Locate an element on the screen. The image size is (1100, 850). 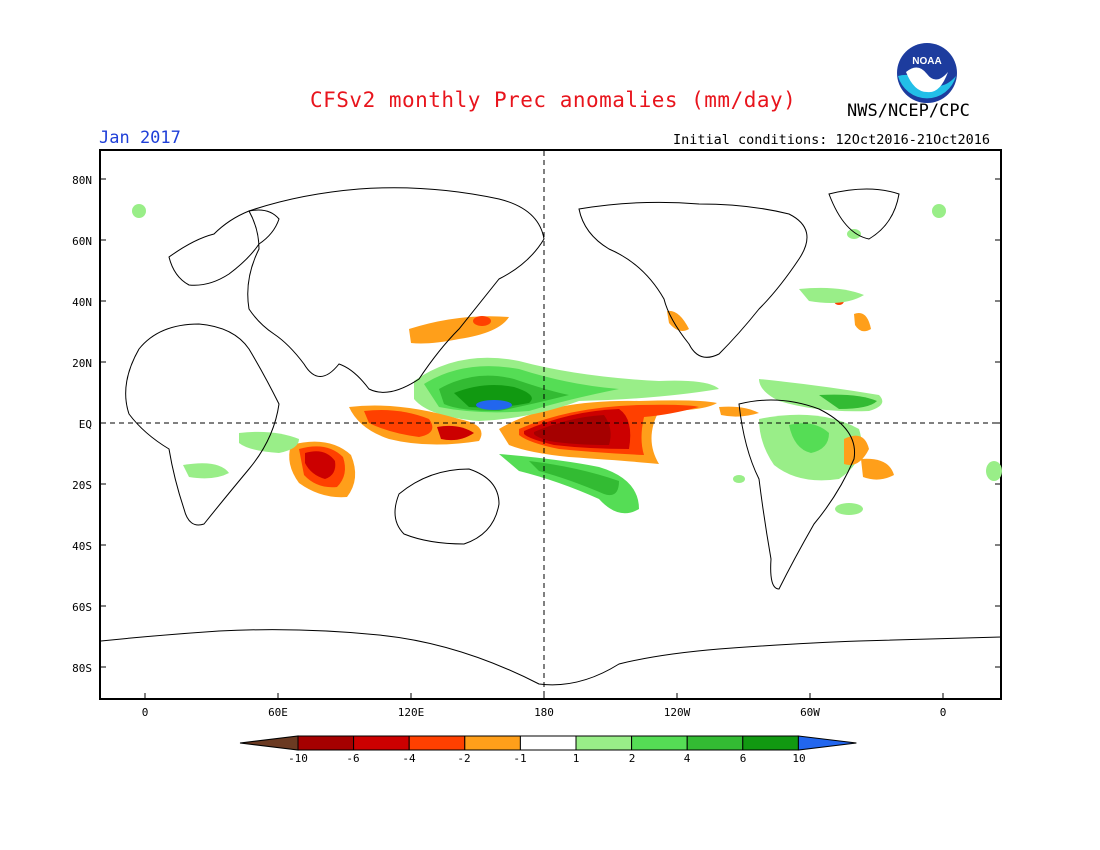
logo-text: NOAA is located at coordinates (926, 61).